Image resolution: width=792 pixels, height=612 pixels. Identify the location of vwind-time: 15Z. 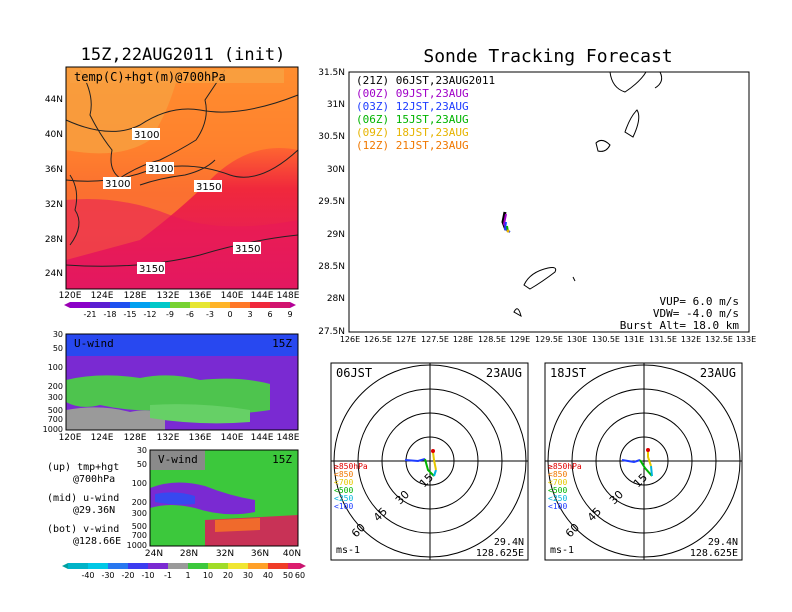
(282, 459).